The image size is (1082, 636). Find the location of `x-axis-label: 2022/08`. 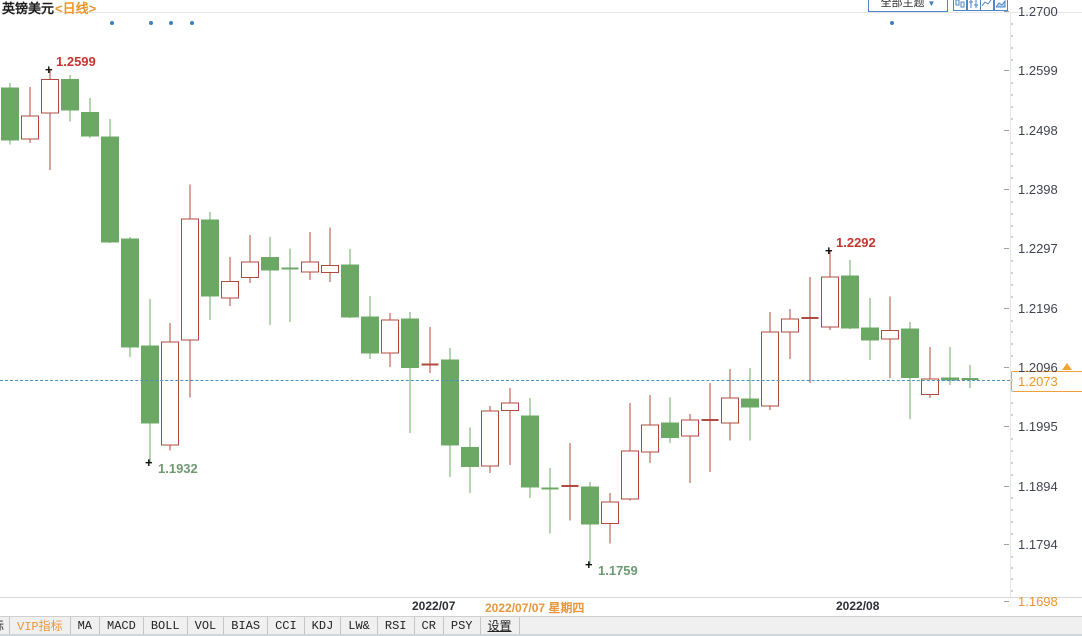

x-axis-label: 2022/08 is located at coordinates (858, 606).